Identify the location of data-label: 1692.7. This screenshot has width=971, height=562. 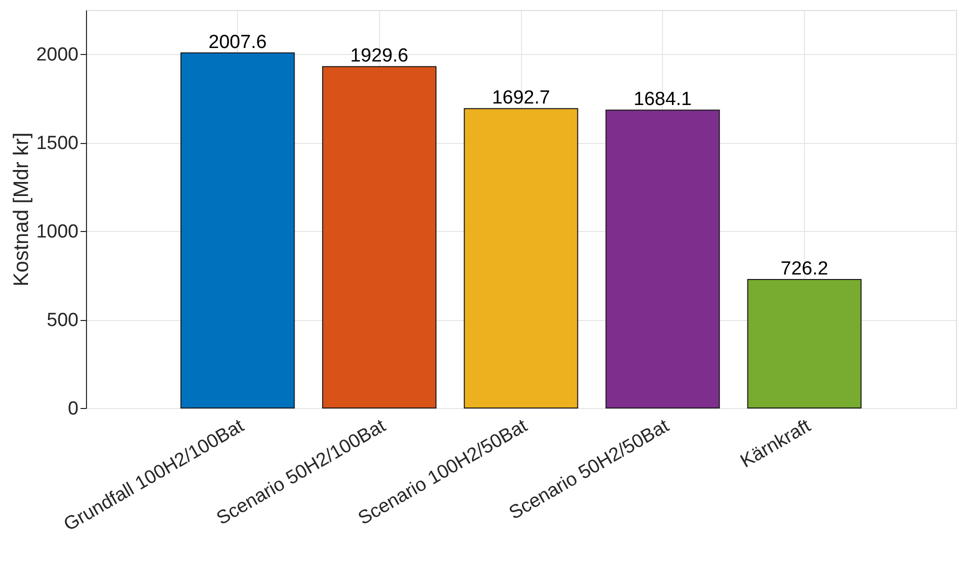
(521, 98).